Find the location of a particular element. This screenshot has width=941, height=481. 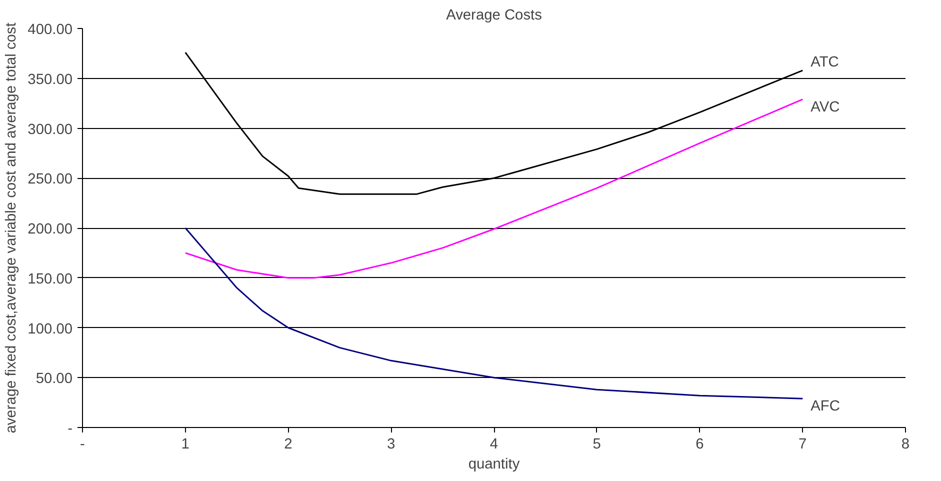

x-tick-label: 3 is located at coordinates (391, 444).